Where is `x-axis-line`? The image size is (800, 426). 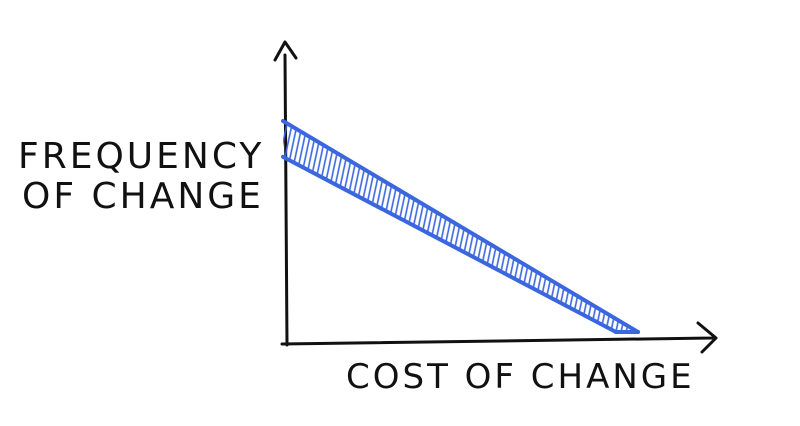 x-axis-line is located at coordinates (499, 337).